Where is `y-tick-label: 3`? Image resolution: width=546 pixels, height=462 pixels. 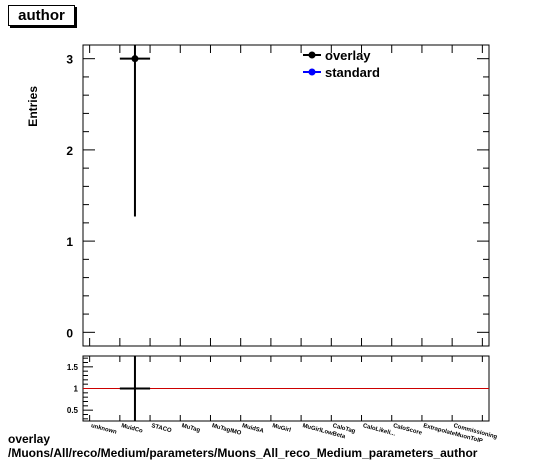
y-tick-label: 3 is located at coordinates (69, 60).